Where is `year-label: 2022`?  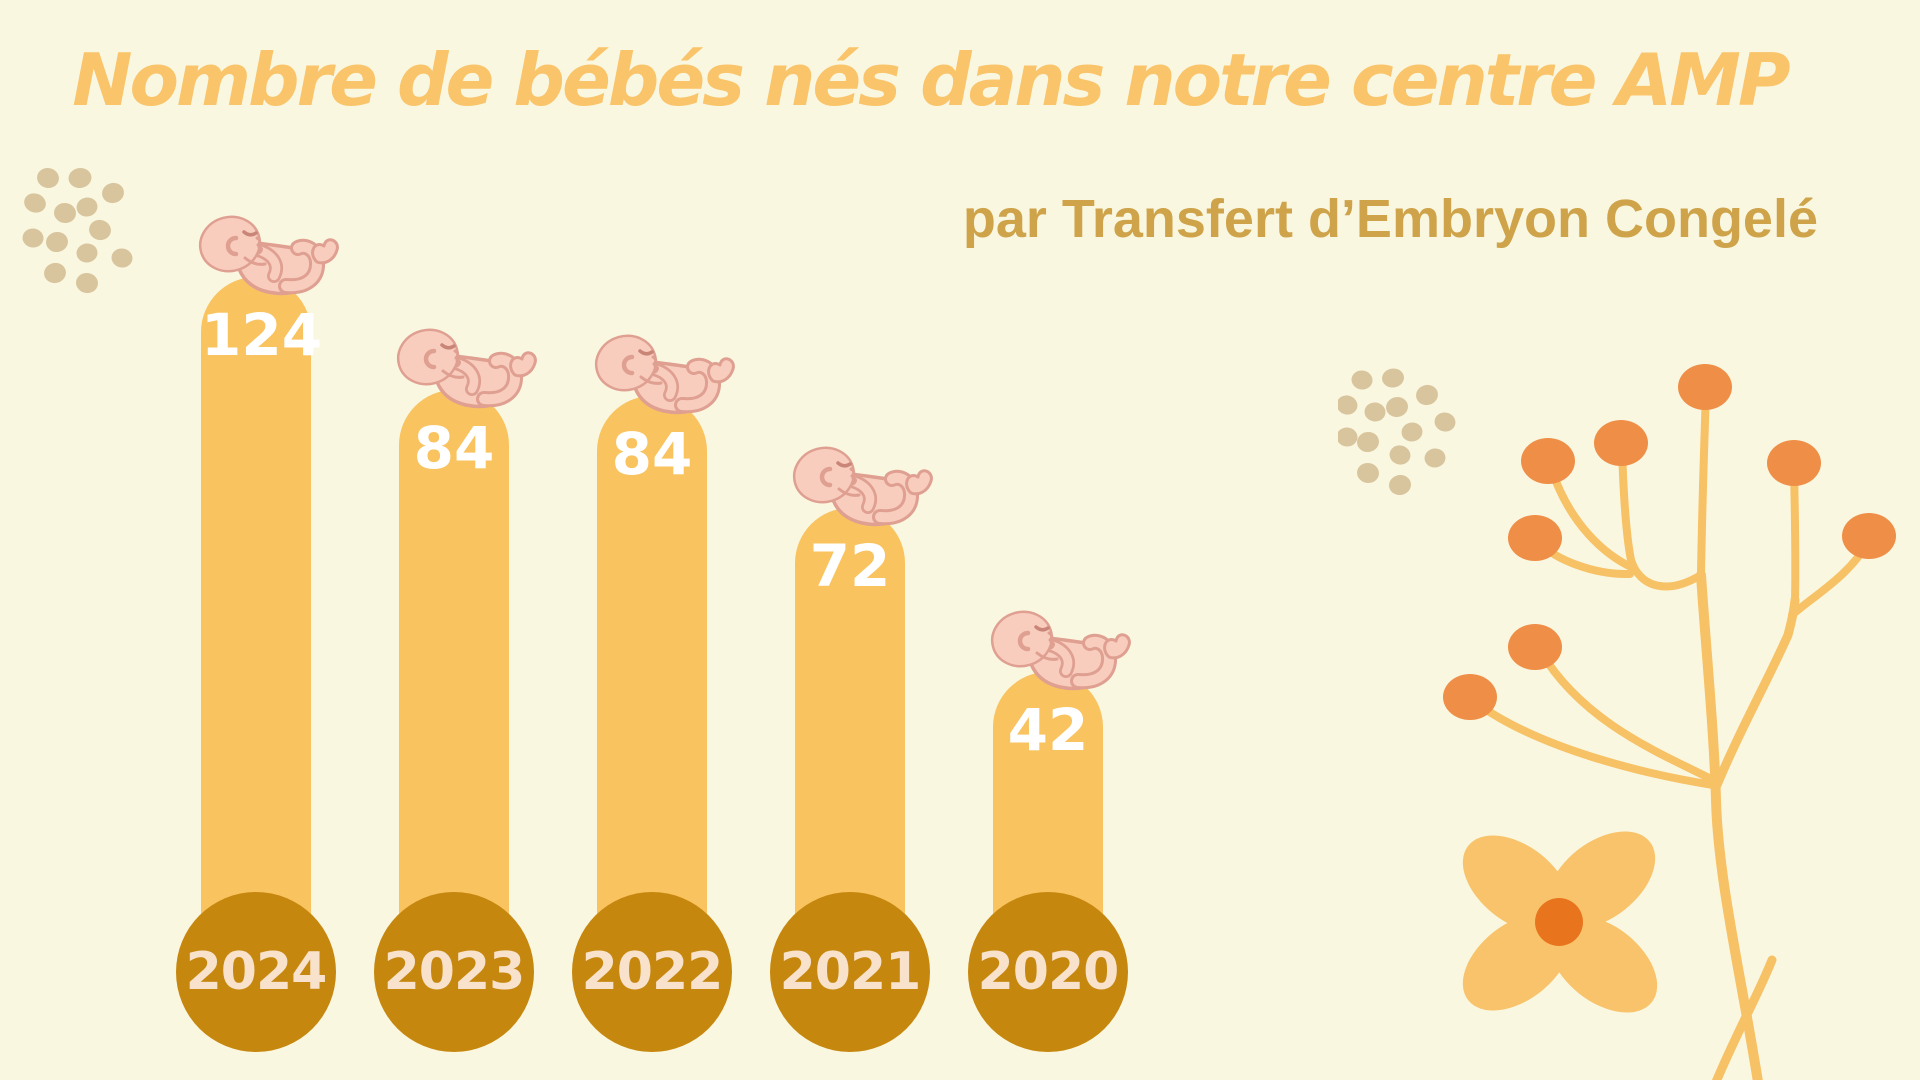 year-label: 2022 is located at coordinates (652, 972).